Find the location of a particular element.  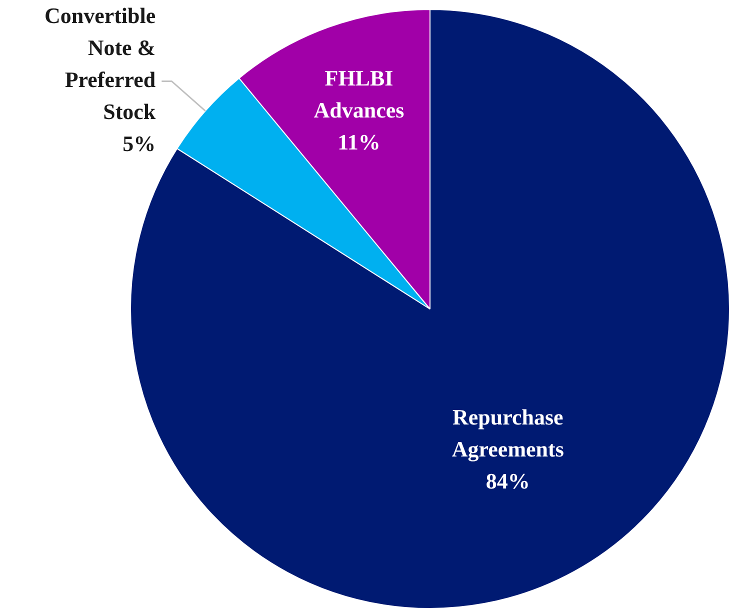

data-label: 84% is located at coordinates (508, 481).